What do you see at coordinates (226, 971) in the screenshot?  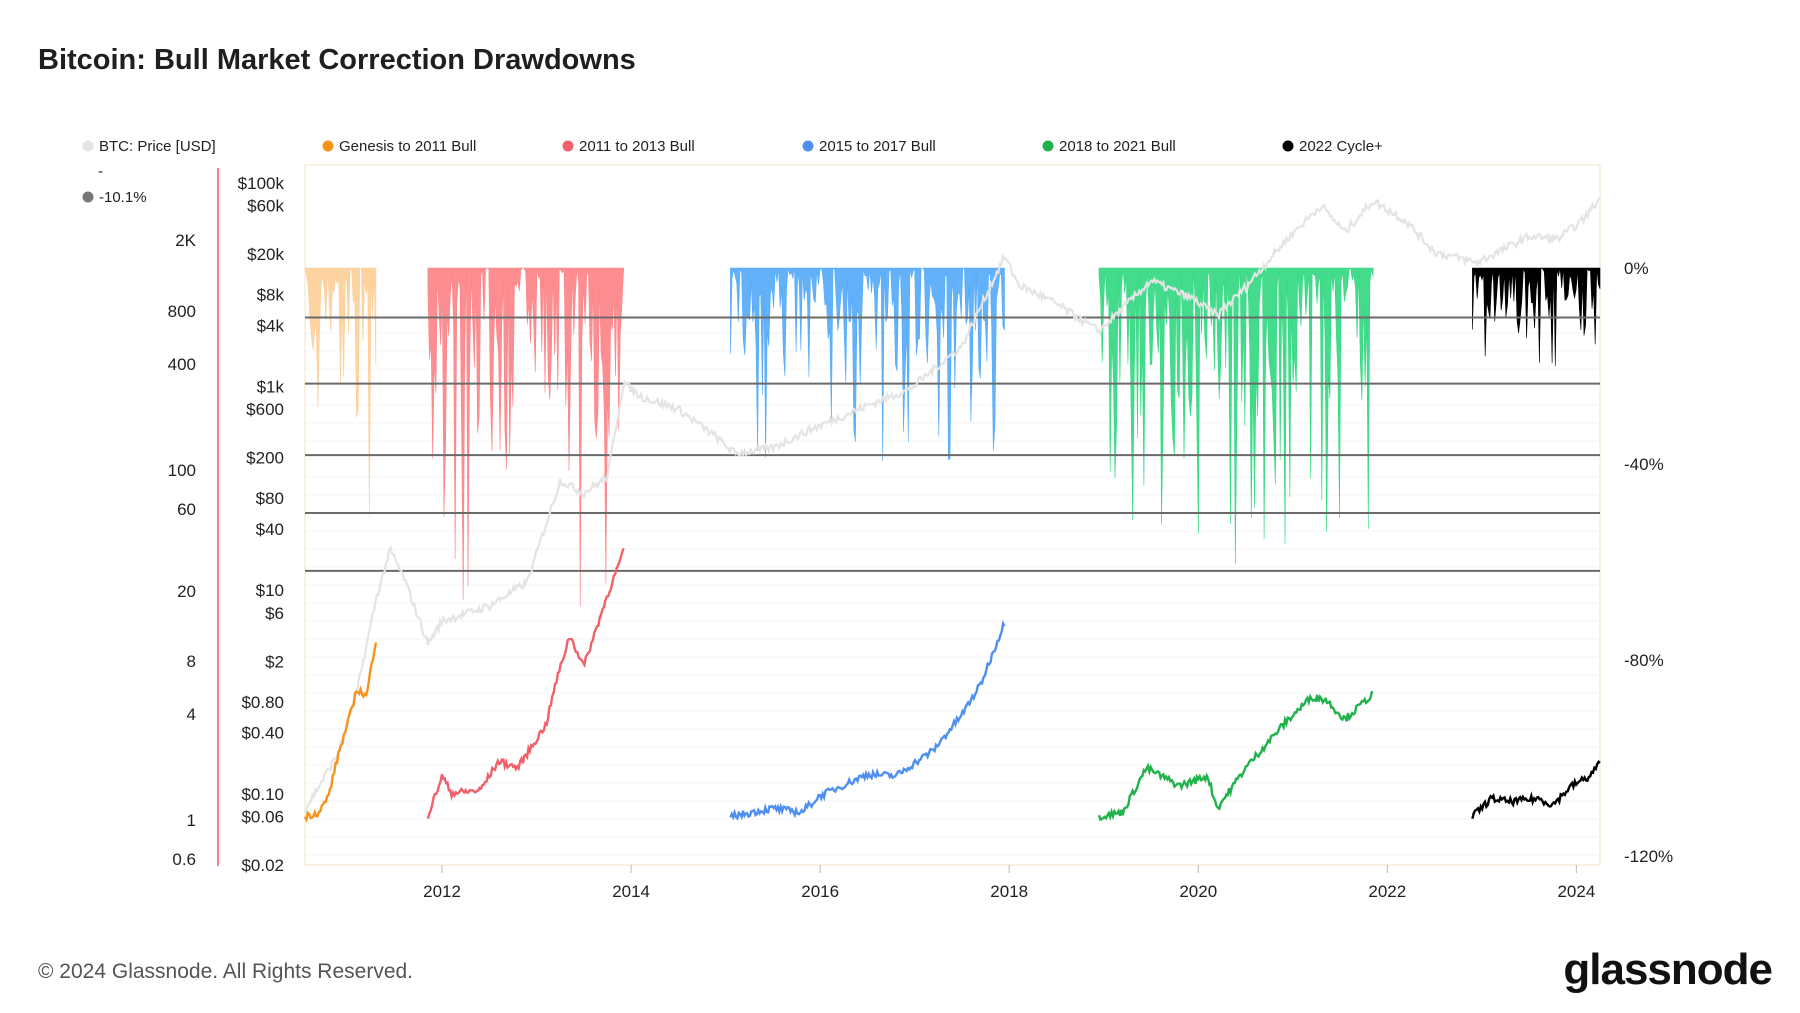 I see `footer-copyright: © 2024 Glassnode. All Rights Reserved.` at bounding box center [226, 971].